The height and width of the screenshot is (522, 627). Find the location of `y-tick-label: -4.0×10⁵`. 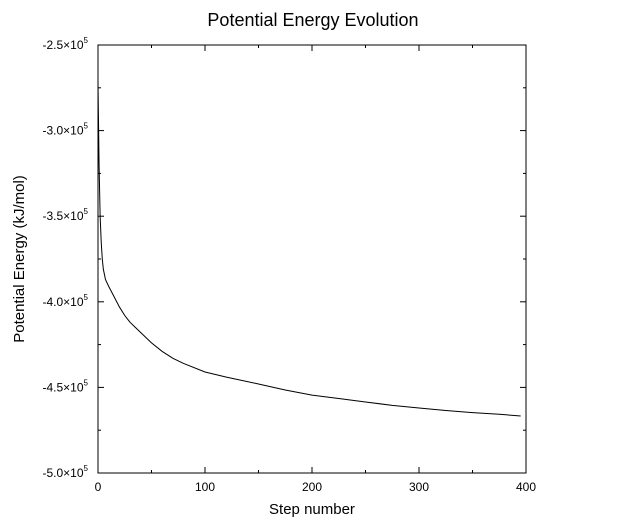

y-tick-label: -4.0×10⁵ is located at coordinates (66, 301).